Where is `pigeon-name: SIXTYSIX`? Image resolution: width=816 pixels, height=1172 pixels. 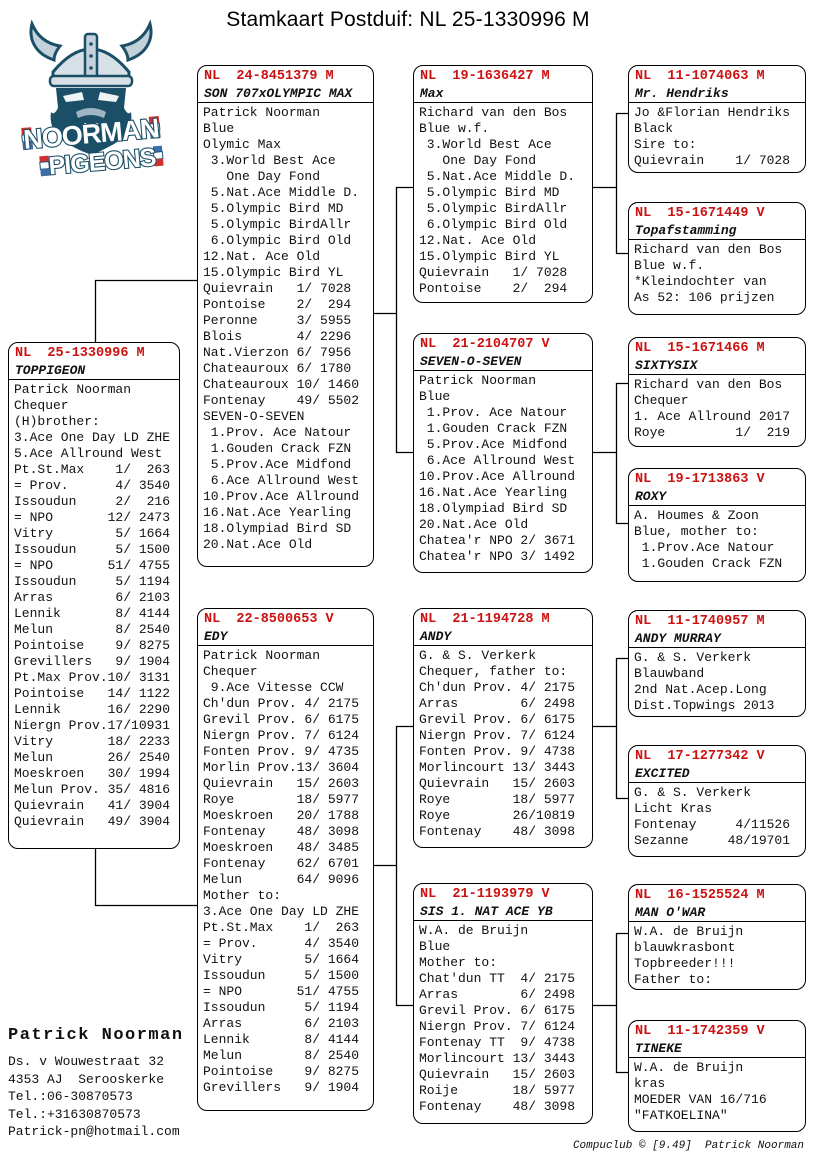
pigeon-name: SIXTYSIX is located at coordinates (717, 366).